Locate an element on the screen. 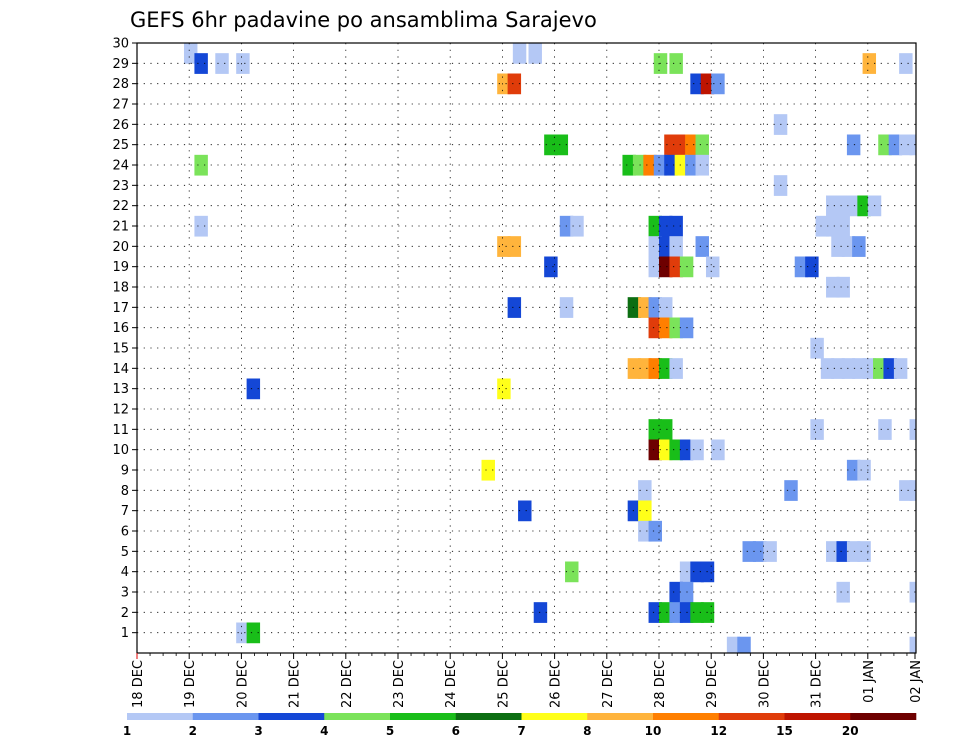  colorbar-label: 4 is located at coordinates (324, 731).